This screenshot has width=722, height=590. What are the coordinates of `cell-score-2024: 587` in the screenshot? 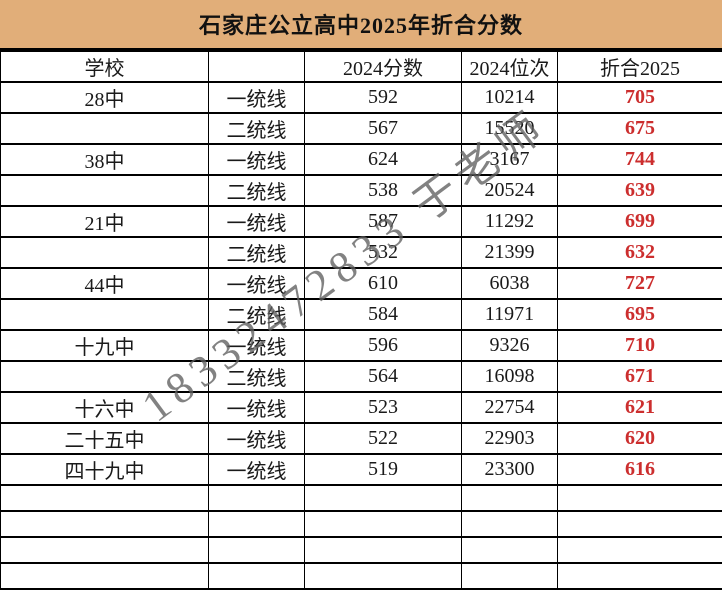 It's located at (383, 221).